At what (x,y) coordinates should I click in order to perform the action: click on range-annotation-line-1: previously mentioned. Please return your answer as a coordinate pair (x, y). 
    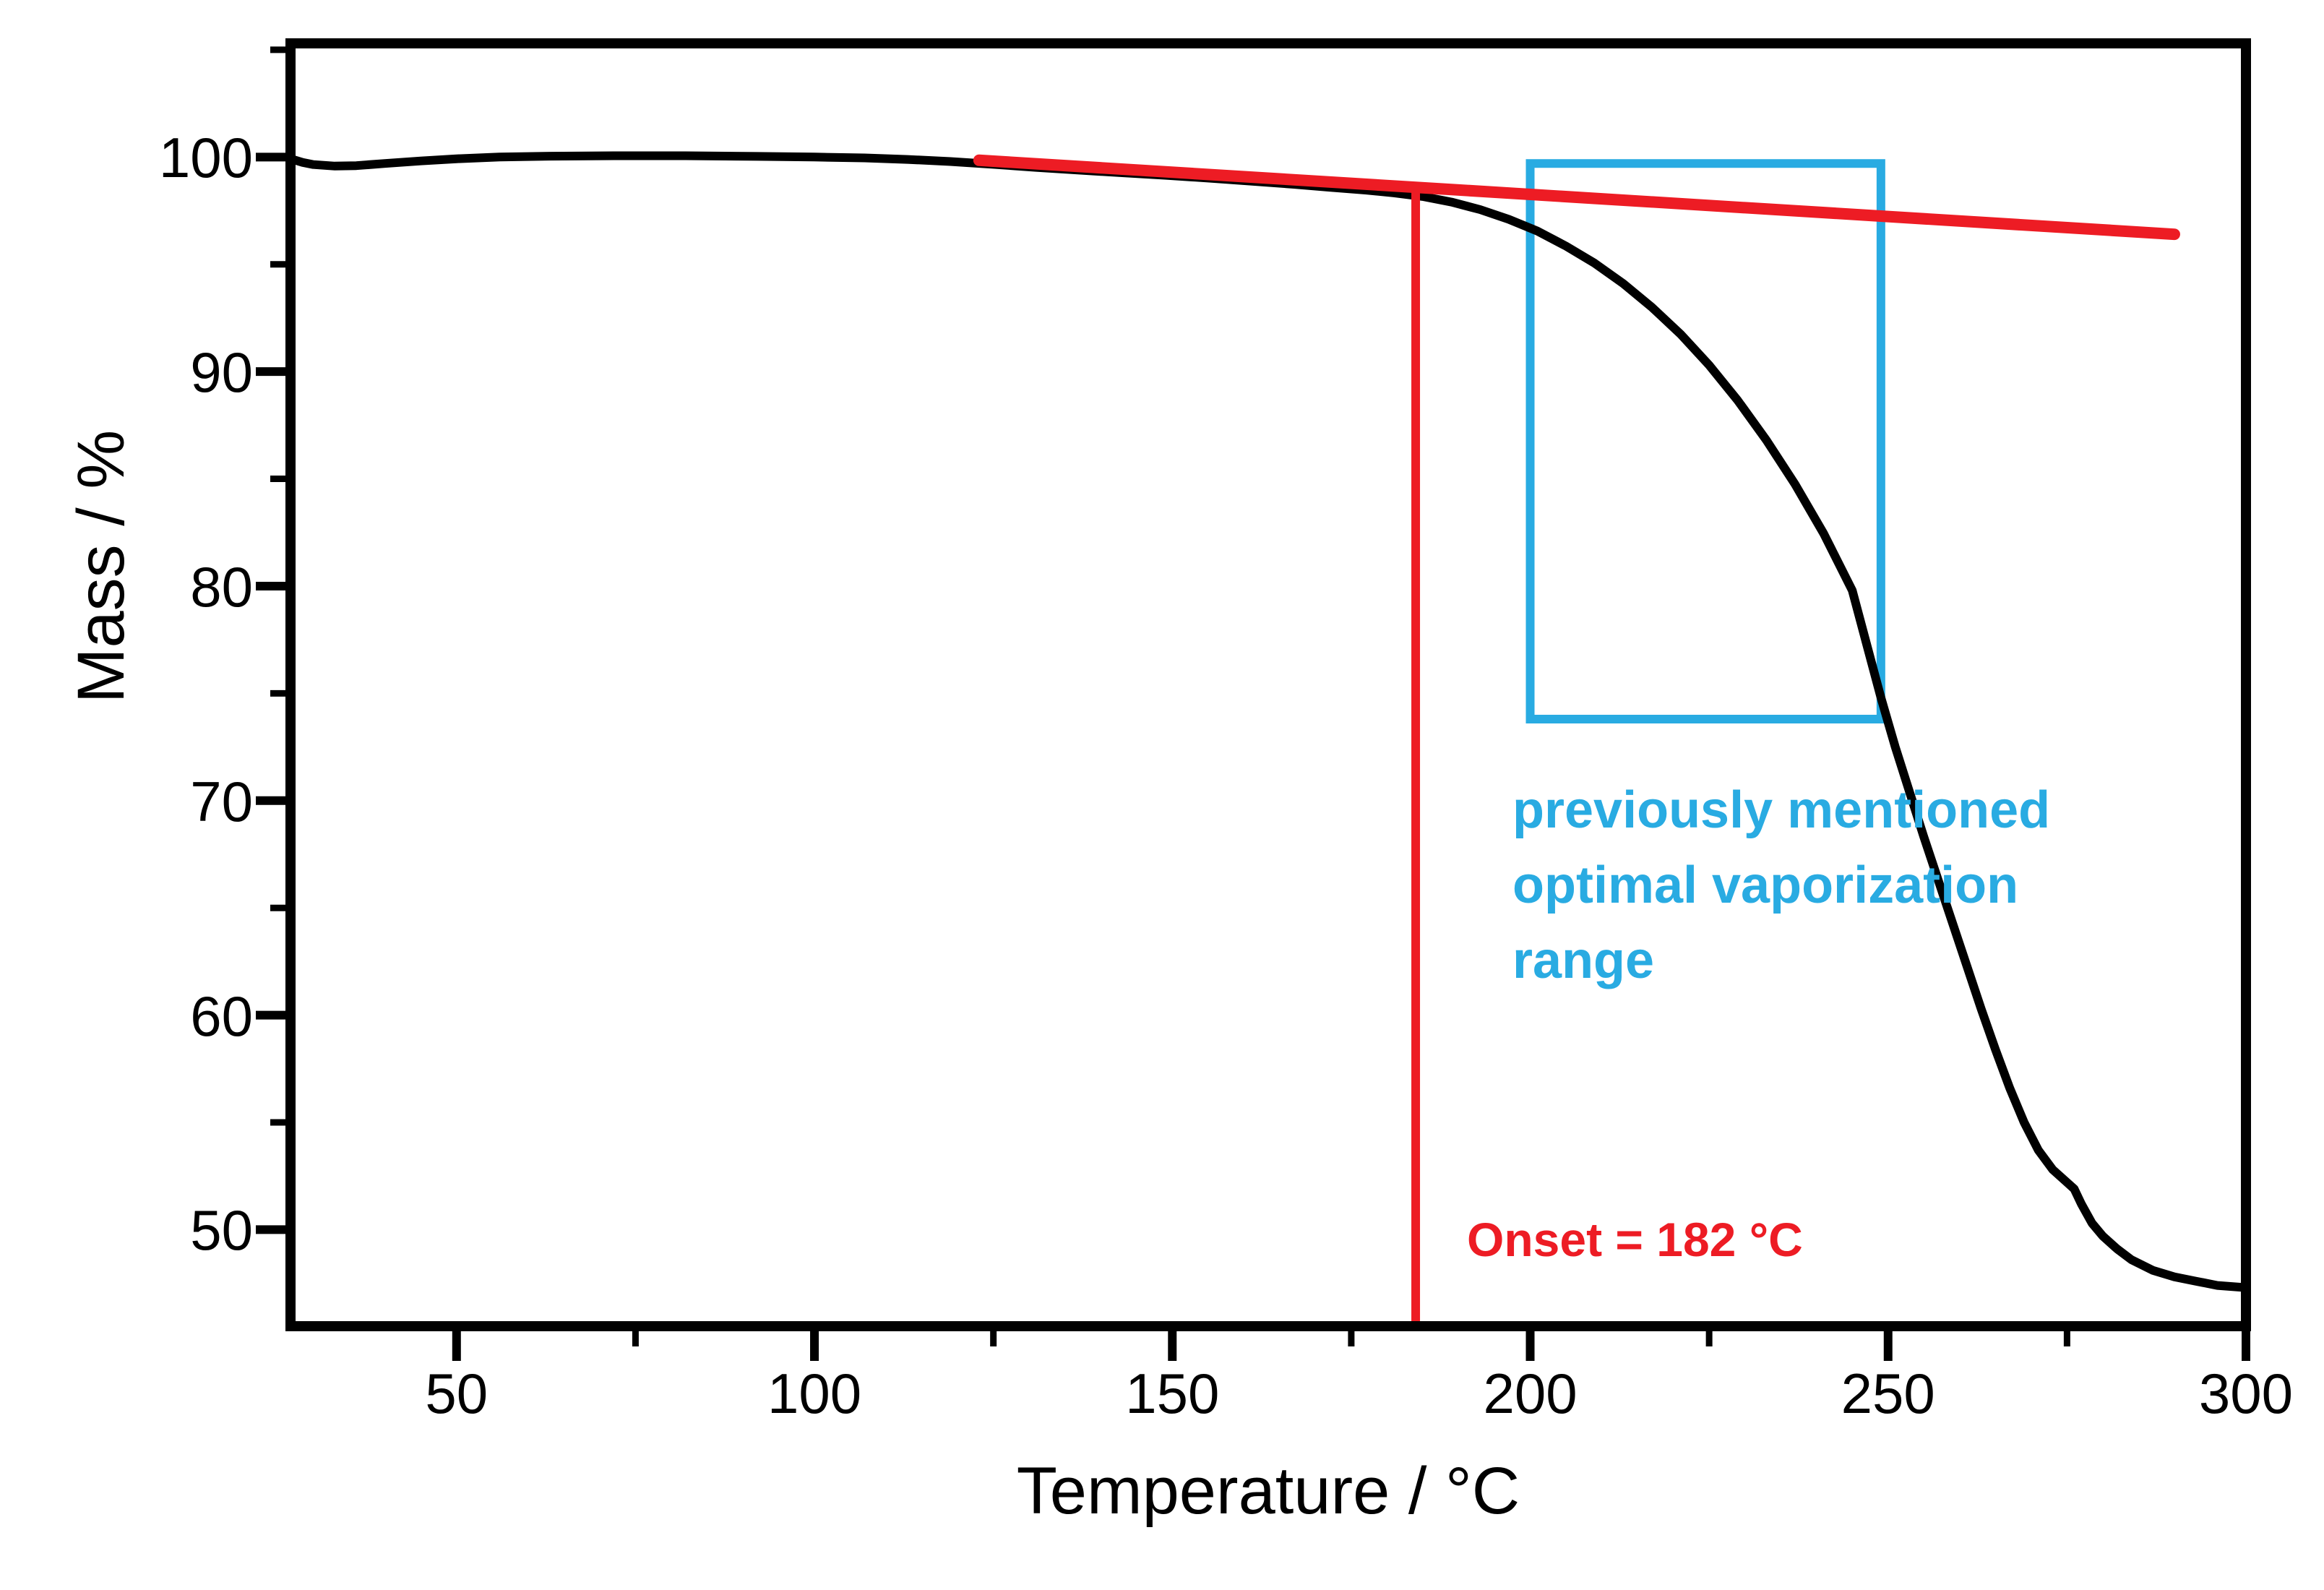
    Looking at the image, I should click on (1781, 810).